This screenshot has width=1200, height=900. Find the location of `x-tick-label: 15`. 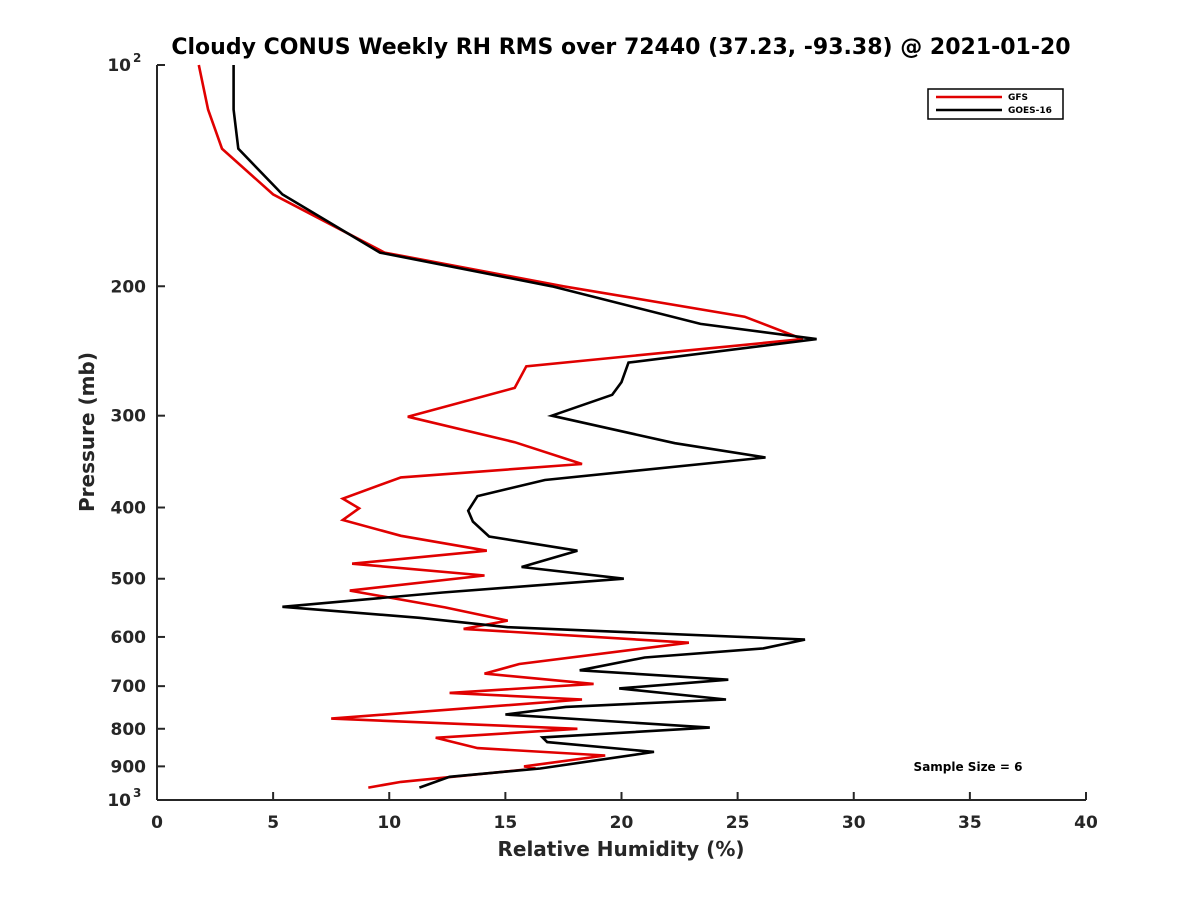

x-tick-label: 15 is located at coordinates (506, 823).